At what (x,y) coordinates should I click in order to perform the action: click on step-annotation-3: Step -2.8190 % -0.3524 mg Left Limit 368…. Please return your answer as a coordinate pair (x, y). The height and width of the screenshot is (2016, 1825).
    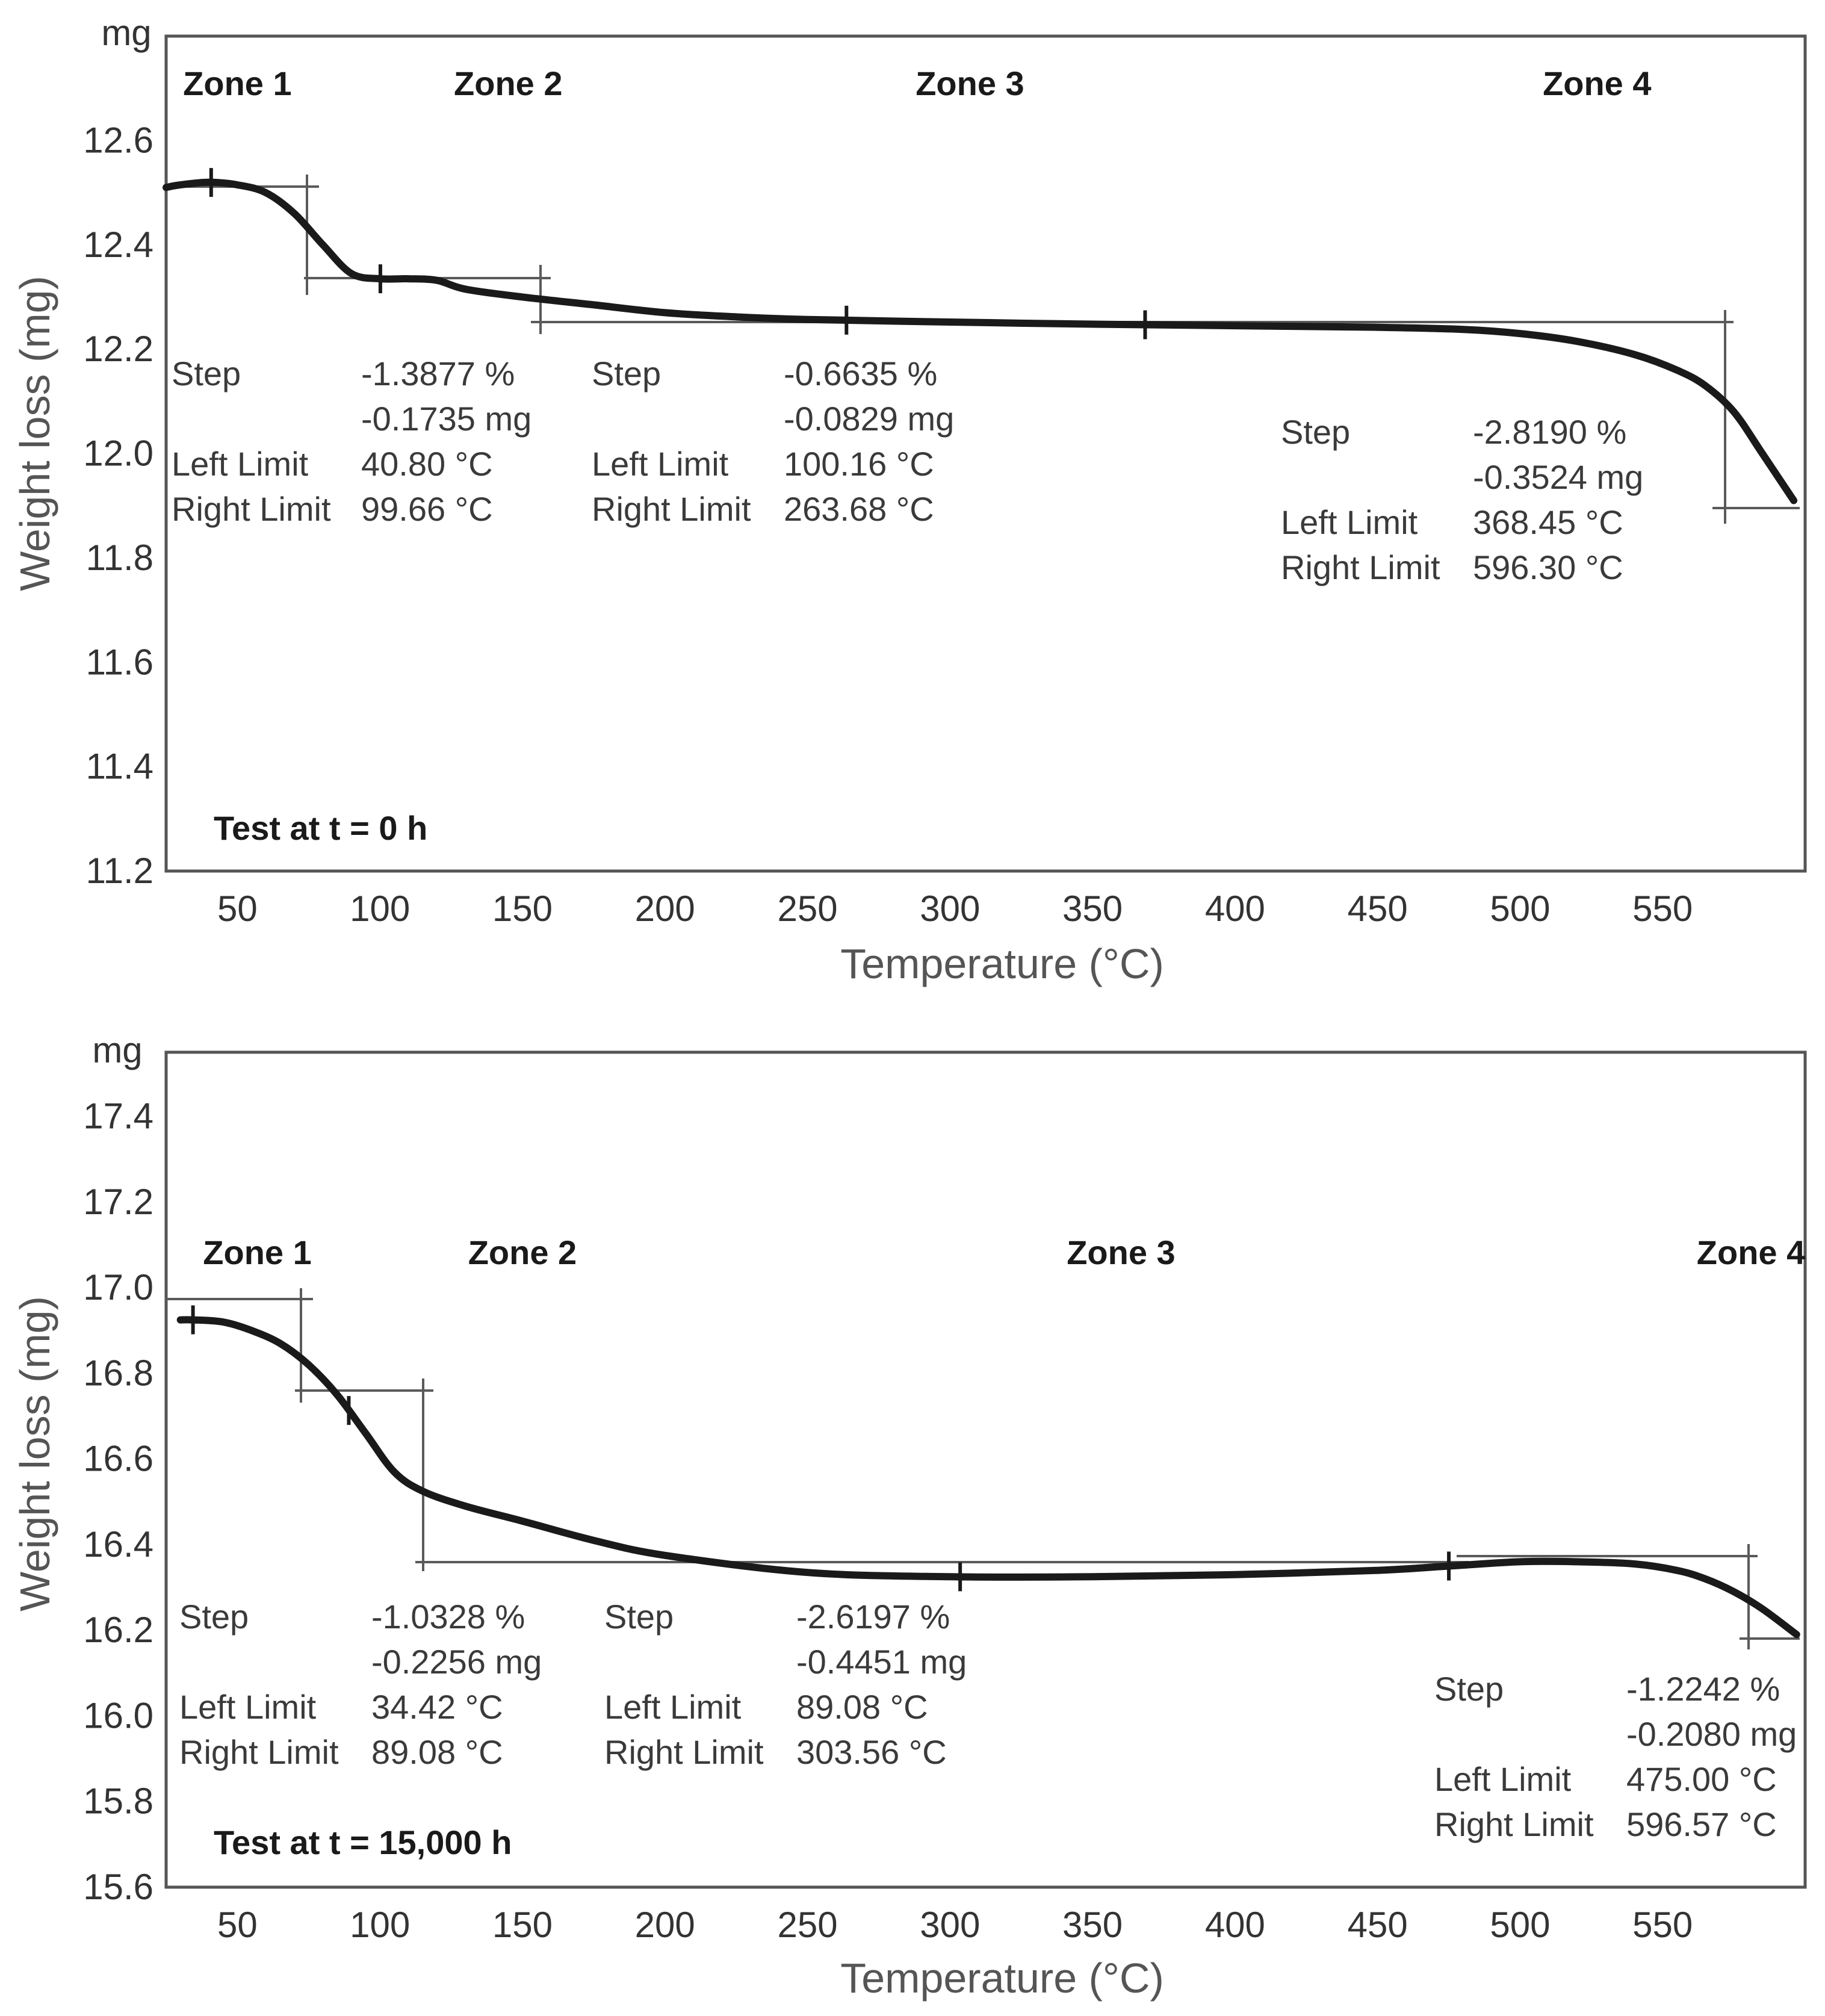
    Looking at the image, I should click on (1462, 499).